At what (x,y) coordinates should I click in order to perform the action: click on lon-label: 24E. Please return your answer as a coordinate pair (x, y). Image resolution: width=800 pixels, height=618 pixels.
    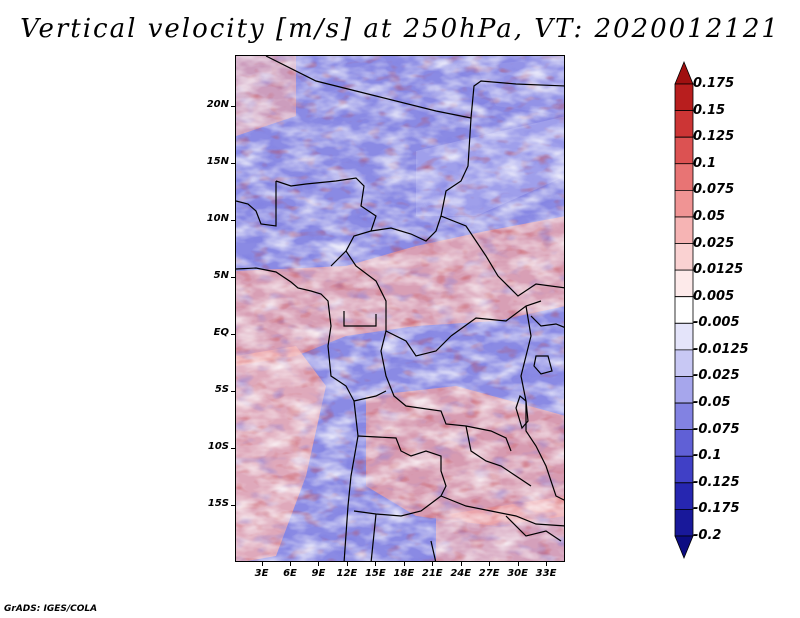
    Looking at the image, I should click on (461, 573).